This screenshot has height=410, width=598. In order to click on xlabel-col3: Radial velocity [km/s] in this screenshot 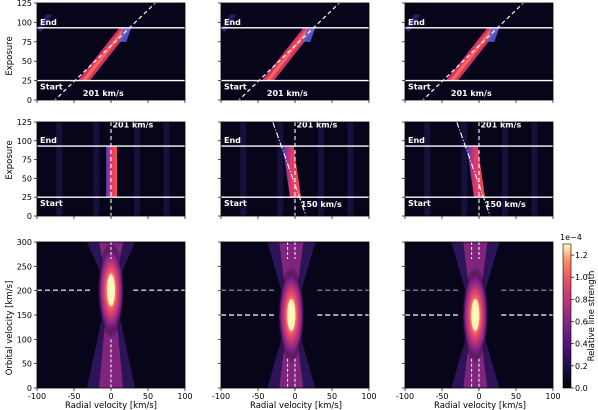, I will do `click(480, 405)`.